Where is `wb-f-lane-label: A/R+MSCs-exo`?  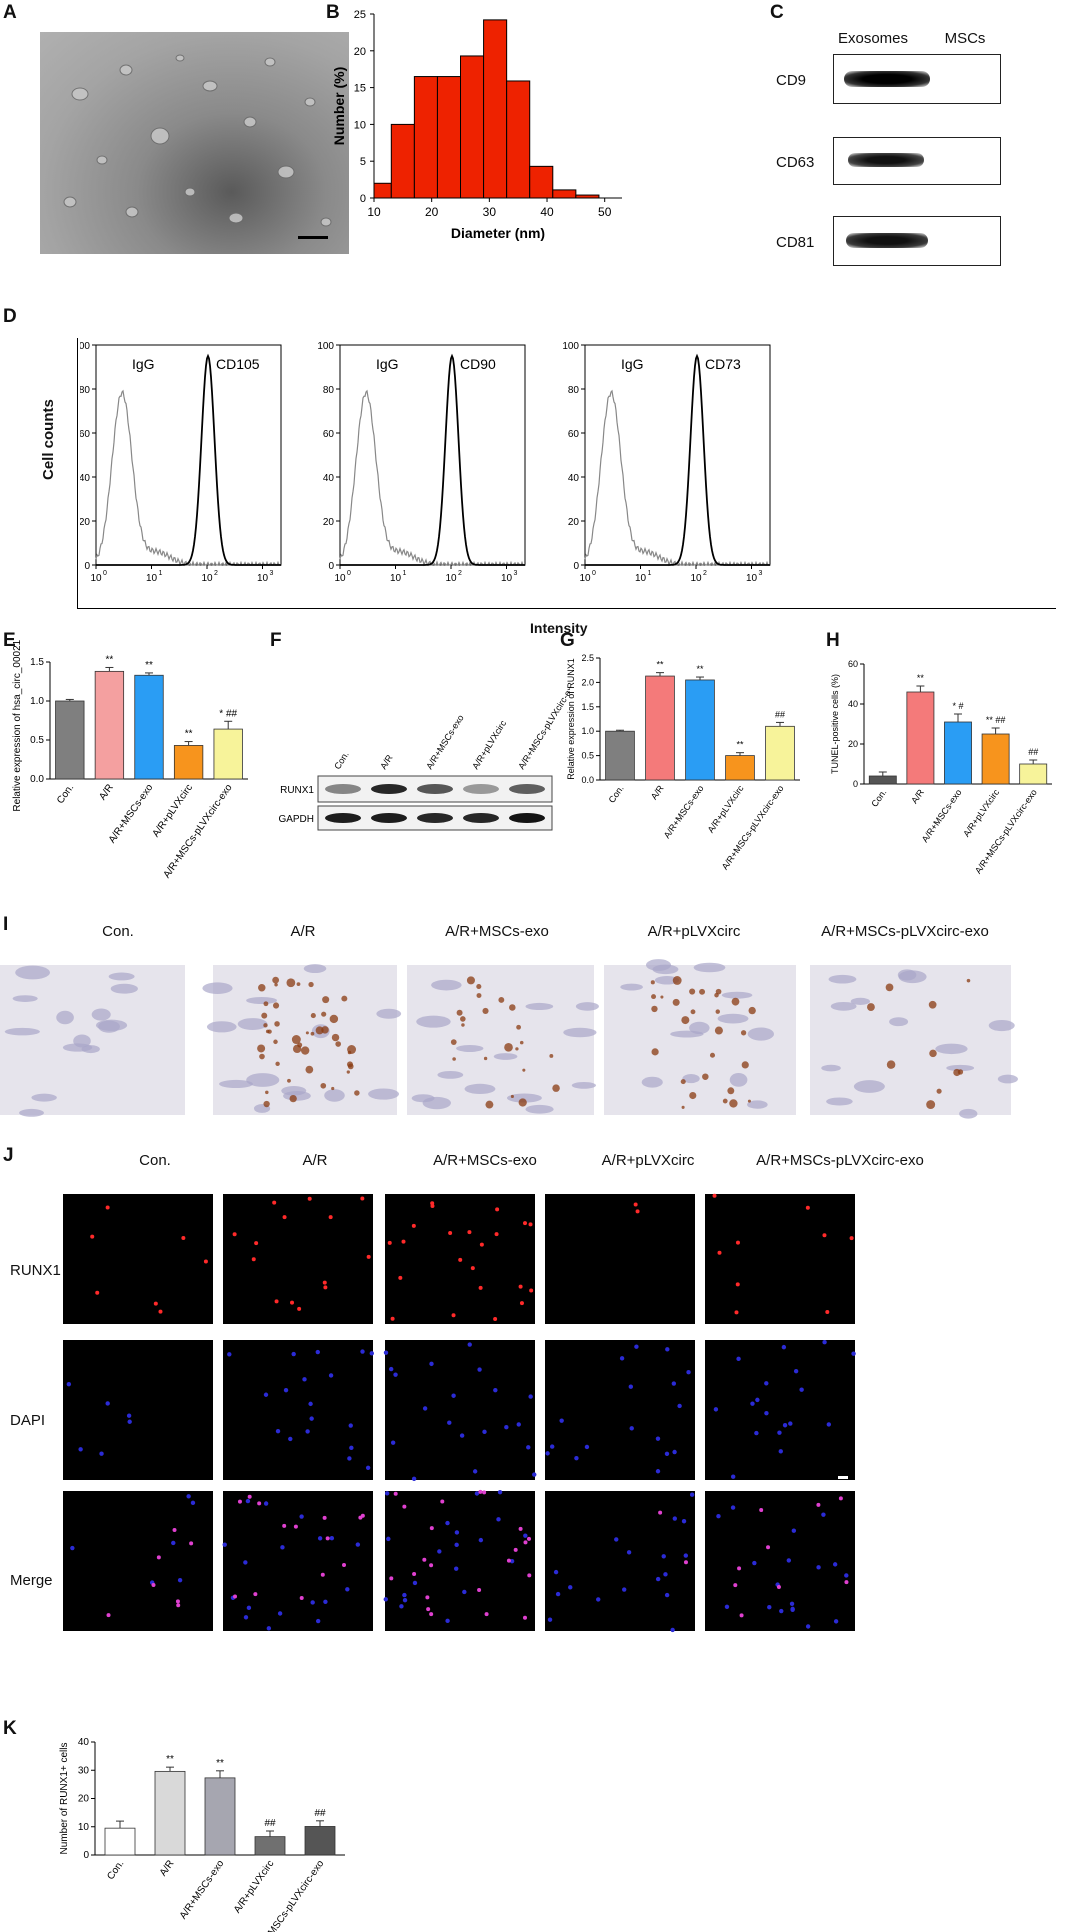
wb-f-lane-label: A/R+MSCs-exo is located at coordinates (444, 742).